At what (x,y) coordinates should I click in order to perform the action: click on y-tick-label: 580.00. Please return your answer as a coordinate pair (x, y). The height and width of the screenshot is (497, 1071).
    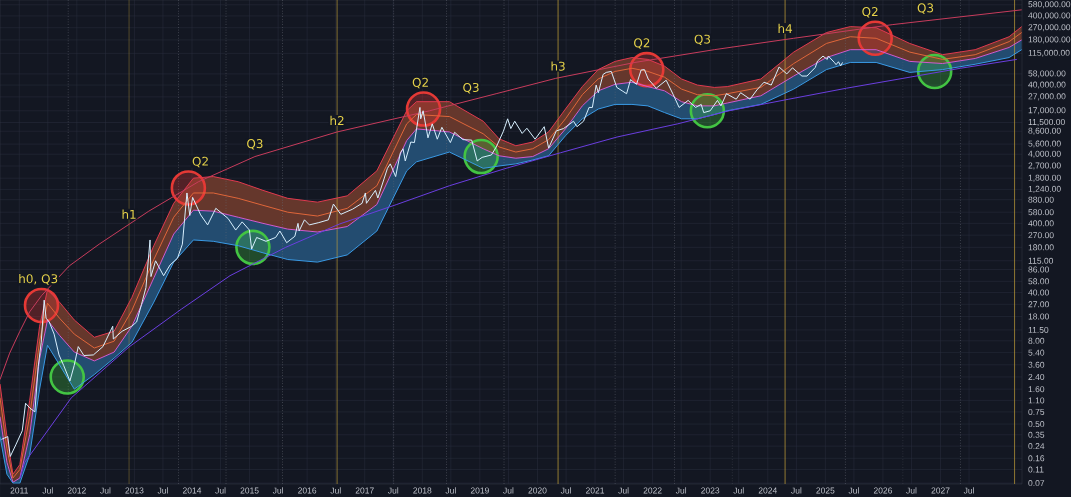
    Looking at the image, I should click on (1041, 212).